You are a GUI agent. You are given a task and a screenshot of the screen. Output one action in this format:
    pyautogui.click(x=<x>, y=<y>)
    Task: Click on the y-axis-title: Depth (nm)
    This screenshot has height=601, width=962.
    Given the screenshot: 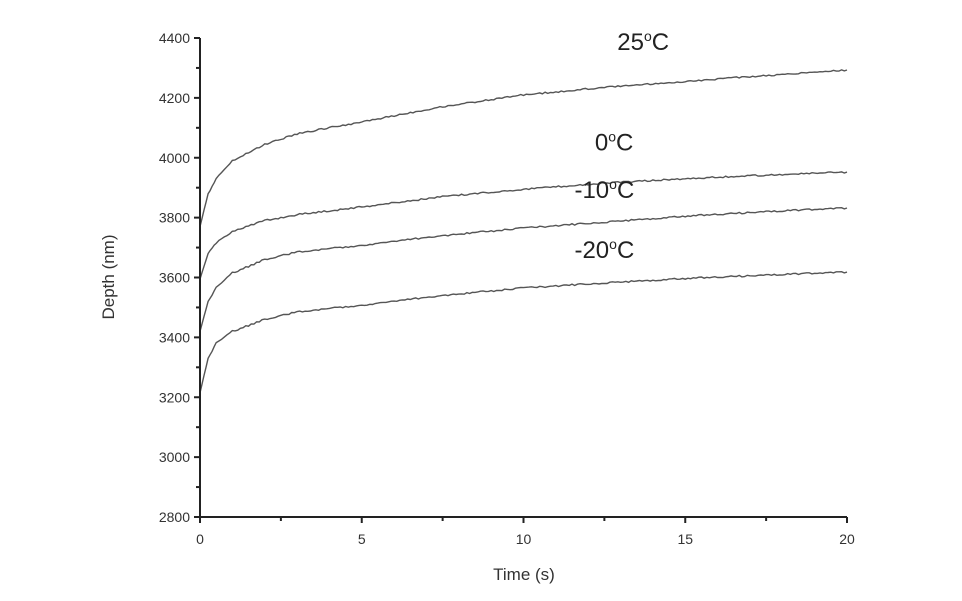 What is the action you would take?
    pyautogui.click(x=108, y=276)
    